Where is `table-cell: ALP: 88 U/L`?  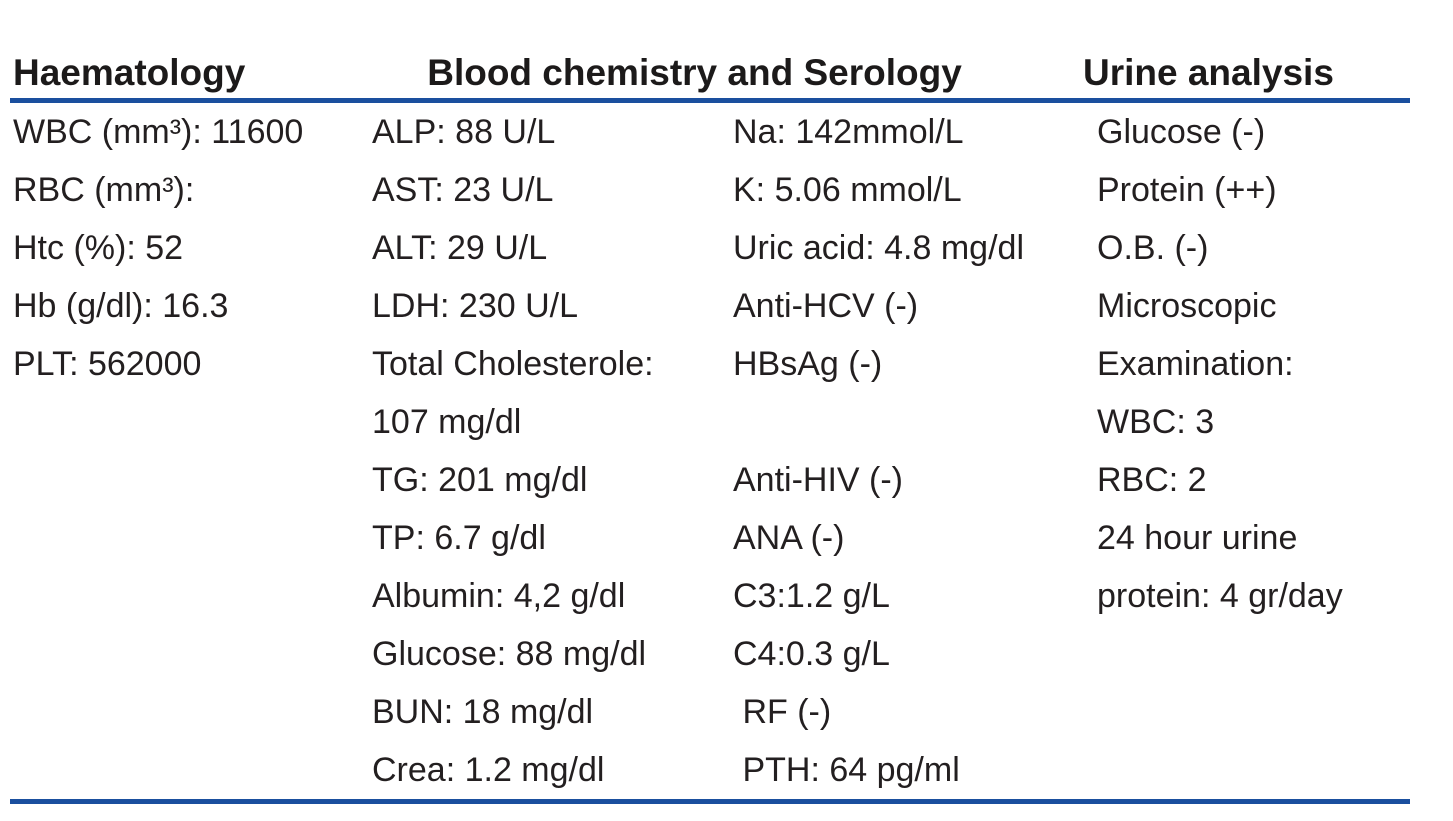 table-cell: ALP: 88 U/L is located at coordinates (464, 132).